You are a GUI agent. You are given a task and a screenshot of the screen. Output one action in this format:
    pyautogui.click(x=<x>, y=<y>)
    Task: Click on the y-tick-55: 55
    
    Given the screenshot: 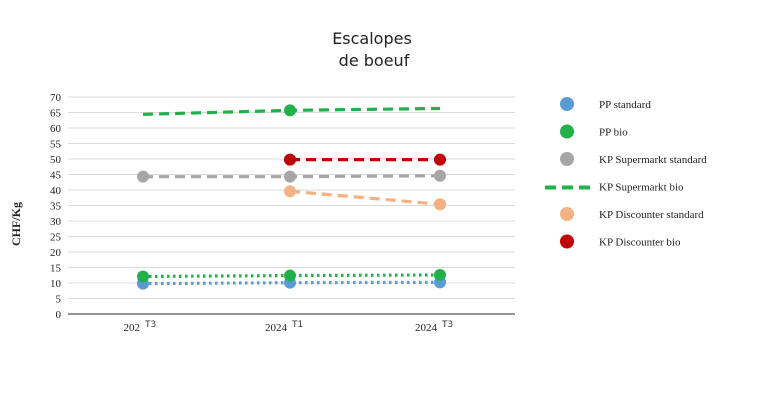 What is the action you would take?
    pyautogui.click(x=56, y=145)
    